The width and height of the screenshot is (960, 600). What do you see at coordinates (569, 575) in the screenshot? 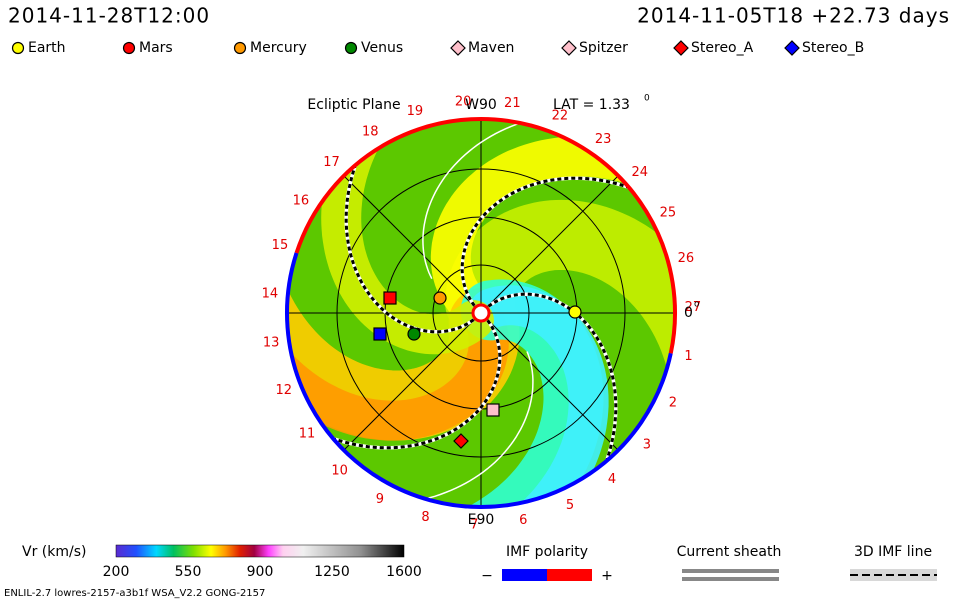
I see `polarity-positive` at bounding box center [569, 575].